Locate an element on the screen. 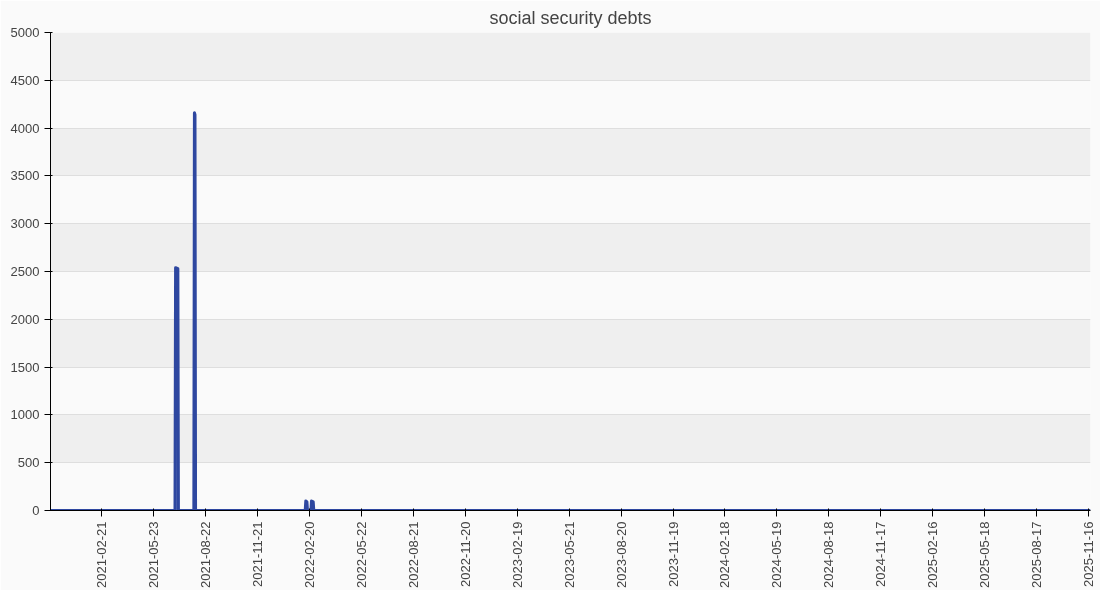  x-tick-label: 2023-02-19 is located at coordinates (517, 554).